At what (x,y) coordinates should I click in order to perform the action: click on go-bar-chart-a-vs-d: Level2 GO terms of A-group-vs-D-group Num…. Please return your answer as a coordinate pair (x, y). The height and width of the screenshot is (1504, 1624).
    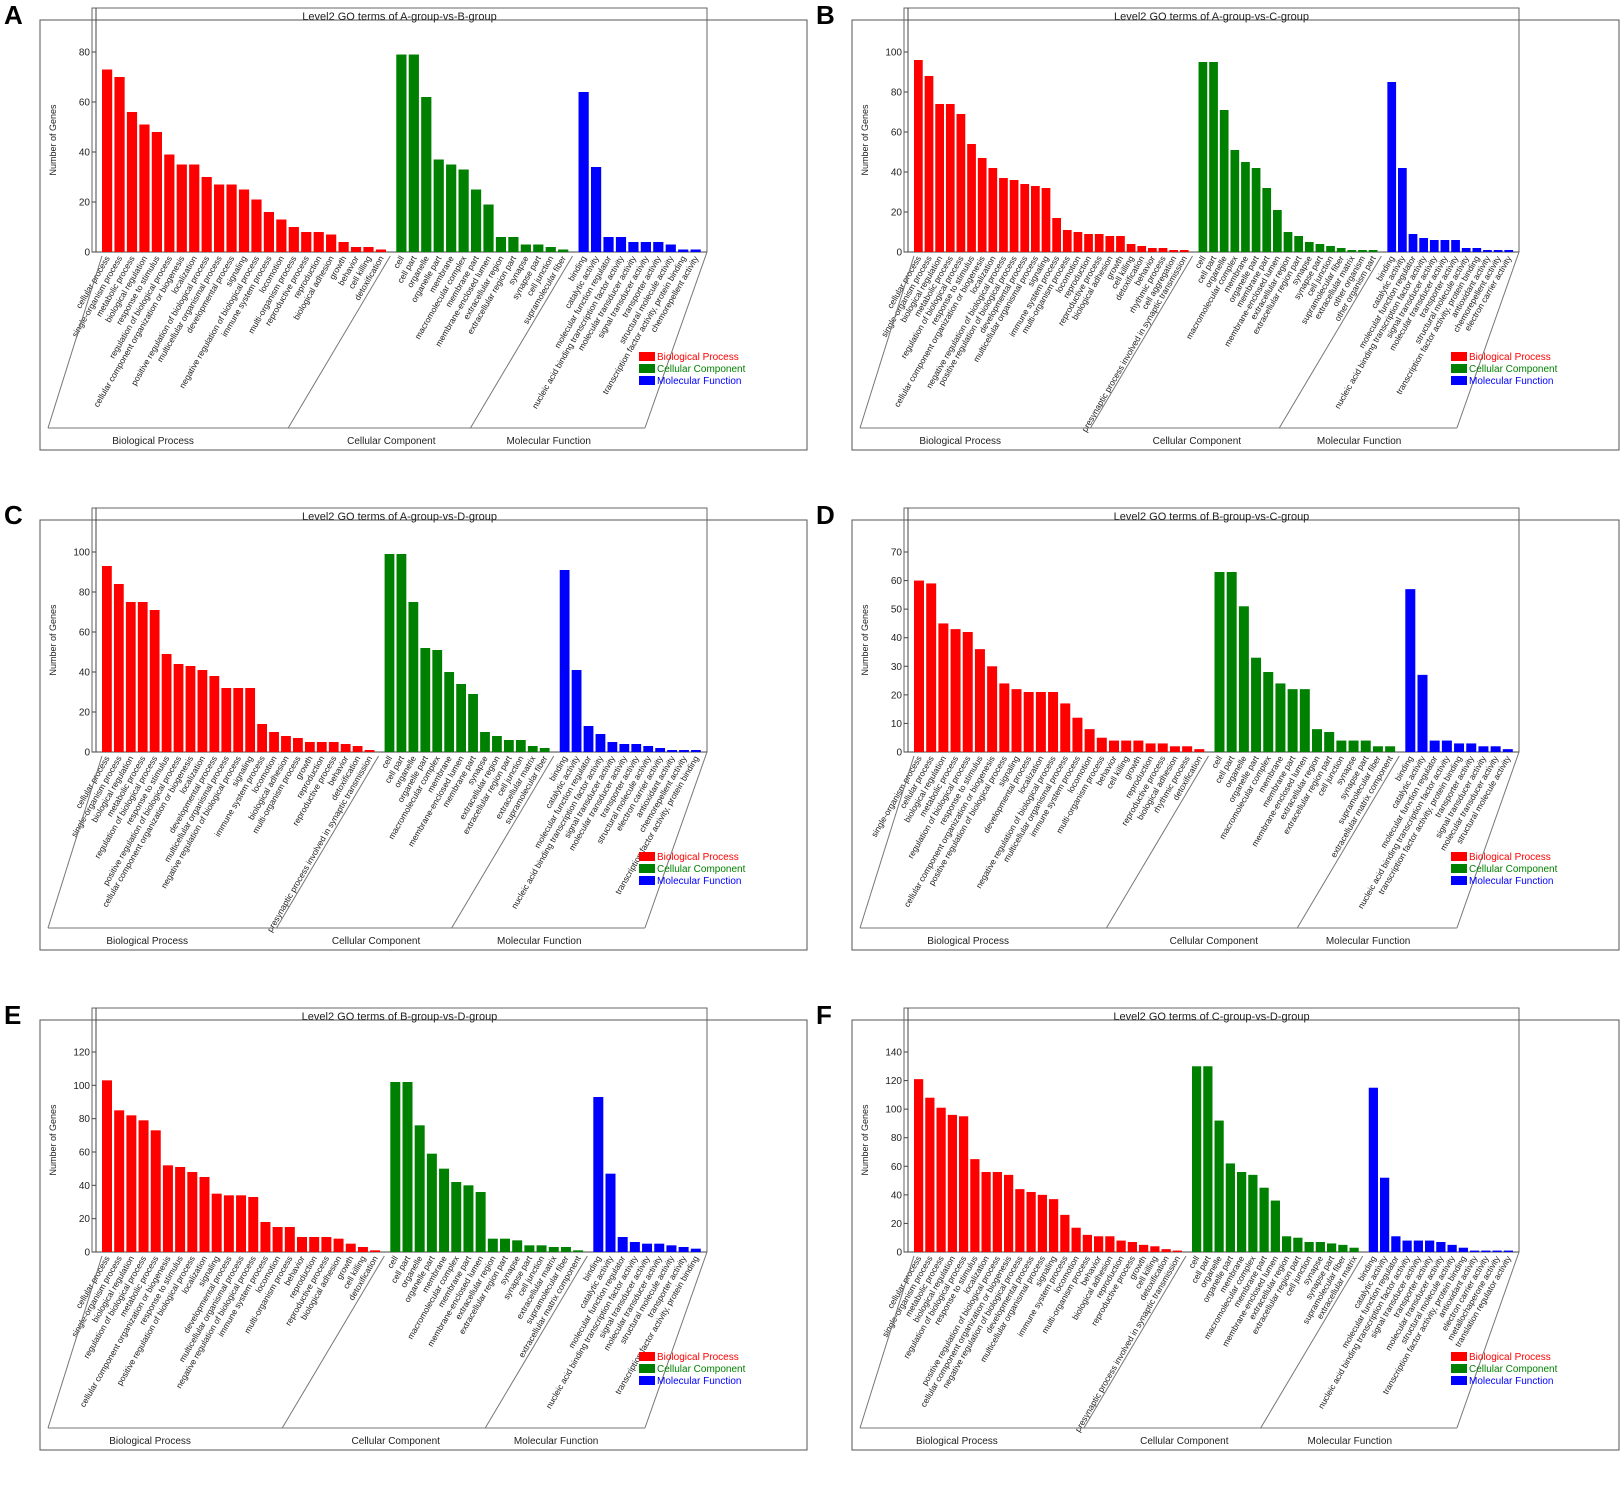
    Looking at the image, I should click on (423, 729).